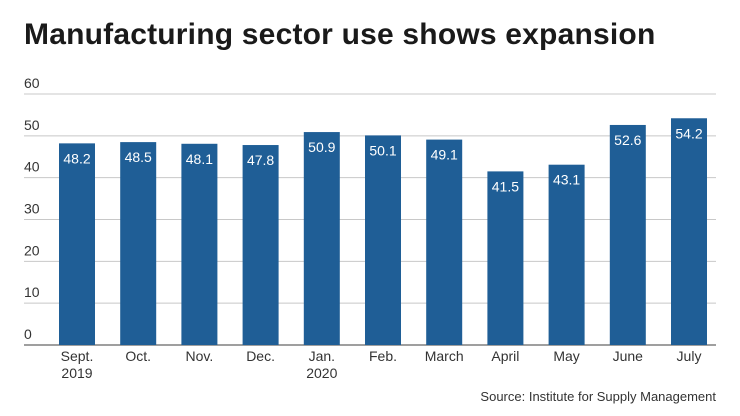 The width and height of the screenshot is (740, 416). What do you see at coordinates (340, 34) in the screenshot?
I see `chart-title: Manufacturing sector use shows expansion` at bounding box center [340, 34].